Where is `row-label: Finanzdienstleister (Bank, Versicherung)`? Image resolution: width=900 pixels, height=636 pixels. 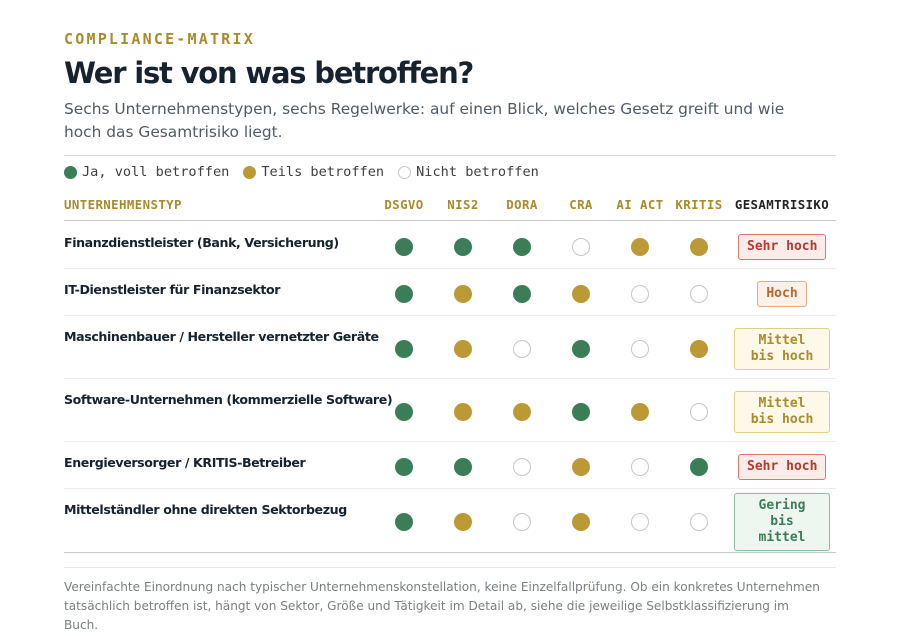 row-label: Finanzdienstleister (Bank, Versicherung) is located at coordinates (201, 242).